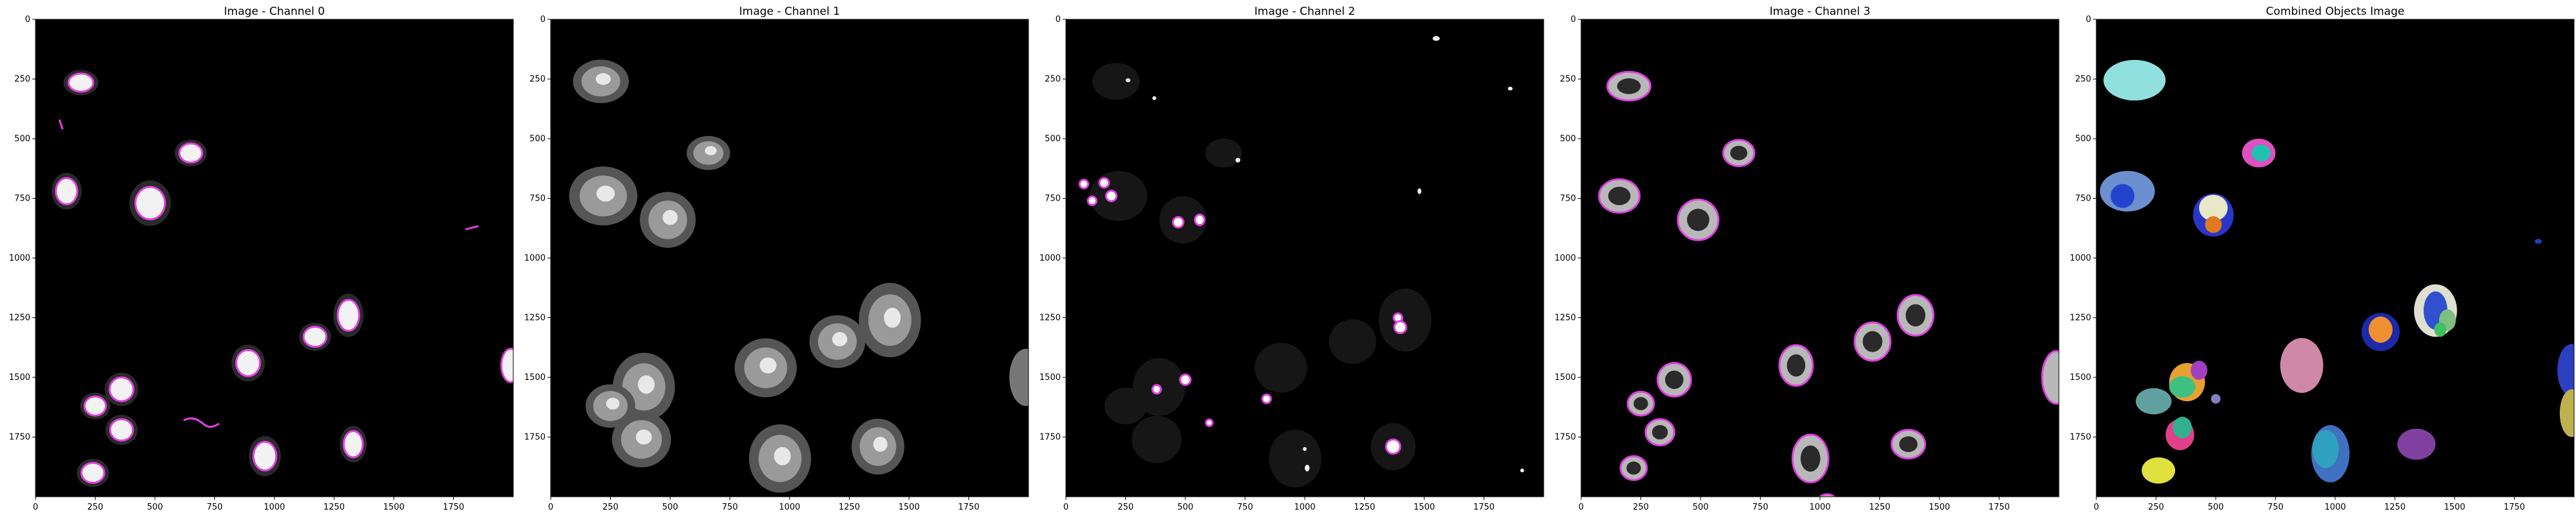 This screenshot has width=2576, height=518. Describe the element at coordinates (1305, 11) in the screenshot. I see `panel-title-2: Image - Channel 2` at that location.